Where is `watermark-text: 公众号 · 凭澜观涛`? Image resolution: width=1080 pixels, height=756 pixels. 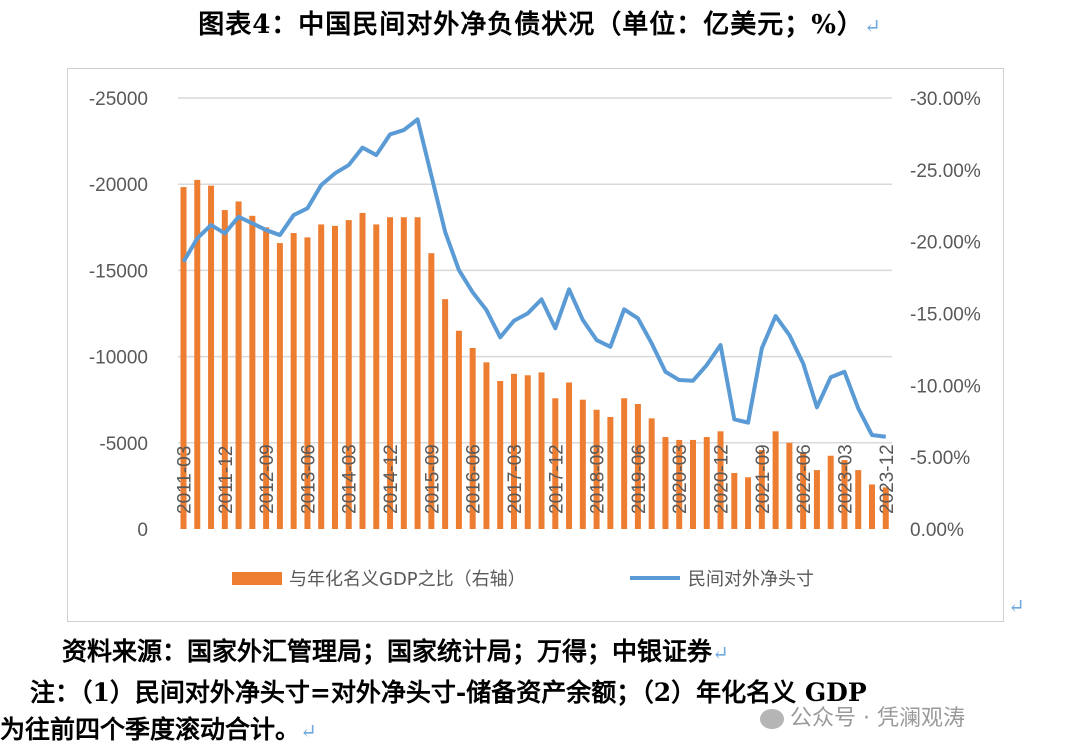
watermark-text: 公众号 · 凭澜观涛 is located at coordinates (877, 718).